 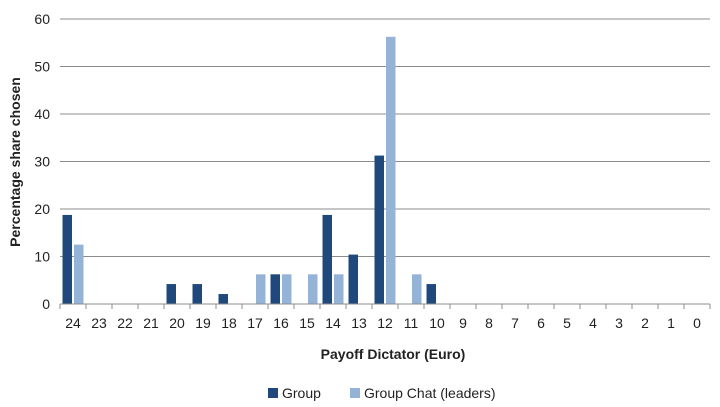 I want to click on y-tick-label: 10, so click(x=42, y=257).